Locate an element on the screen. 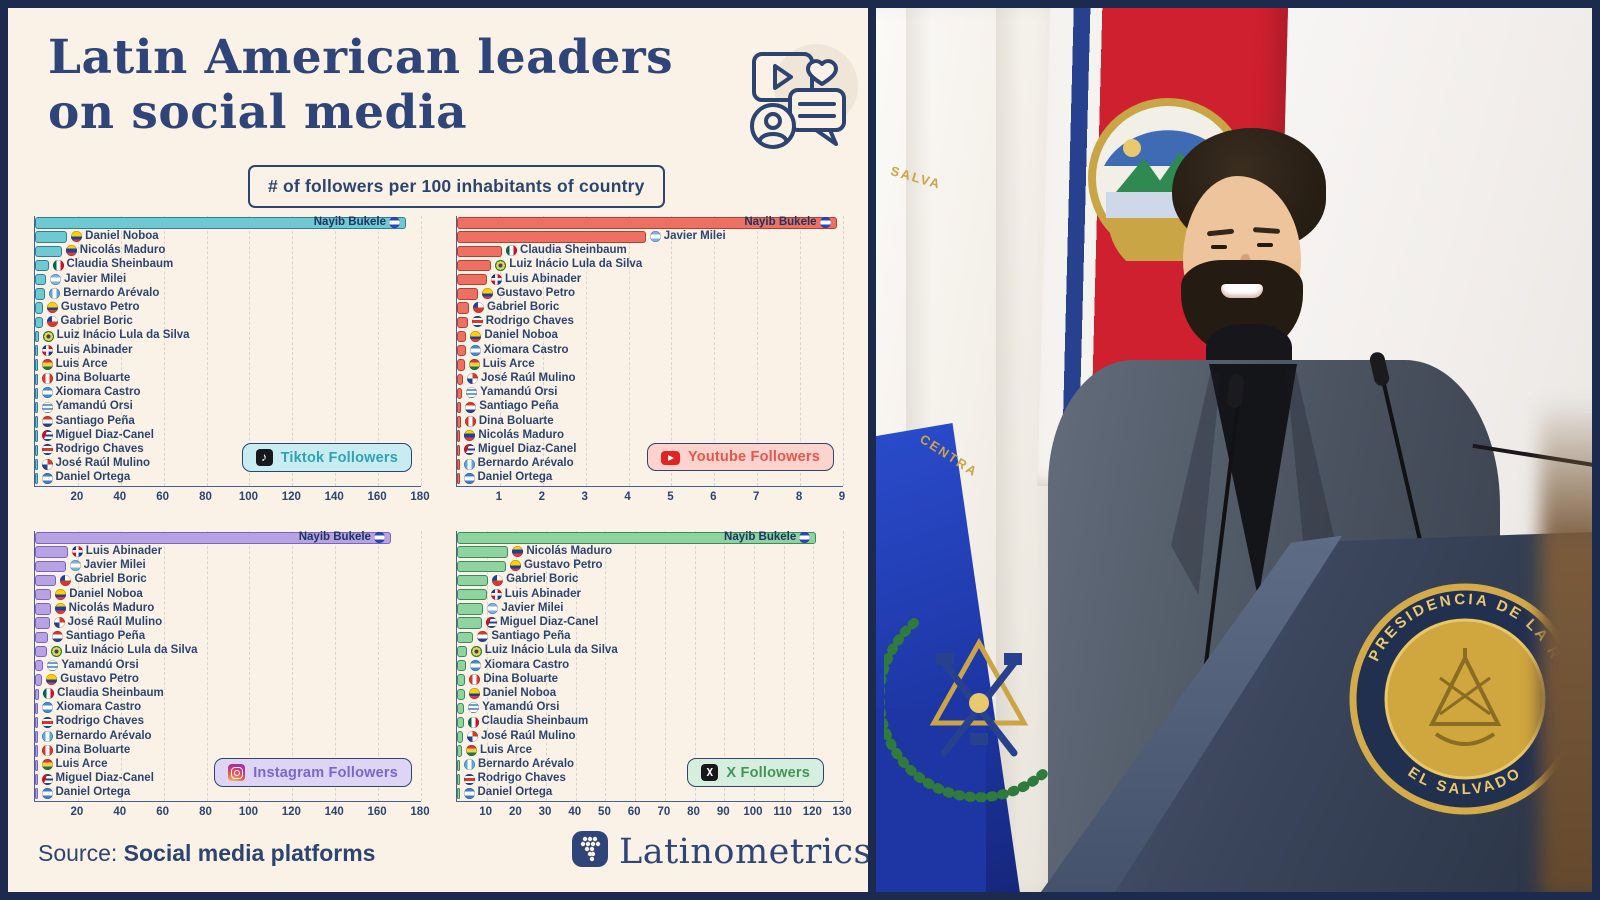 The image size is (1600, 900). bar-bernardo-ar-valo is located at coordinates (40, 294).